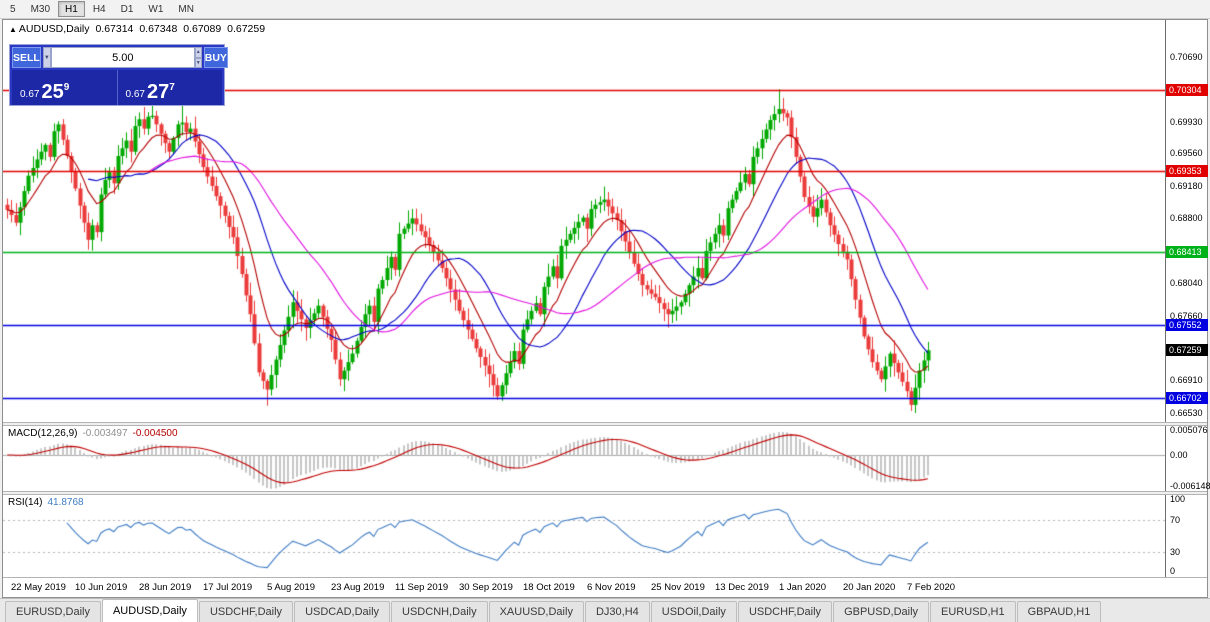 The width and height of the screenshot is (1210, 622). What do you see at coordinates (422, 587) in the screenshot?
I see `date-tick-label: 11 Sep 2019` at bounding box center [422, 587].